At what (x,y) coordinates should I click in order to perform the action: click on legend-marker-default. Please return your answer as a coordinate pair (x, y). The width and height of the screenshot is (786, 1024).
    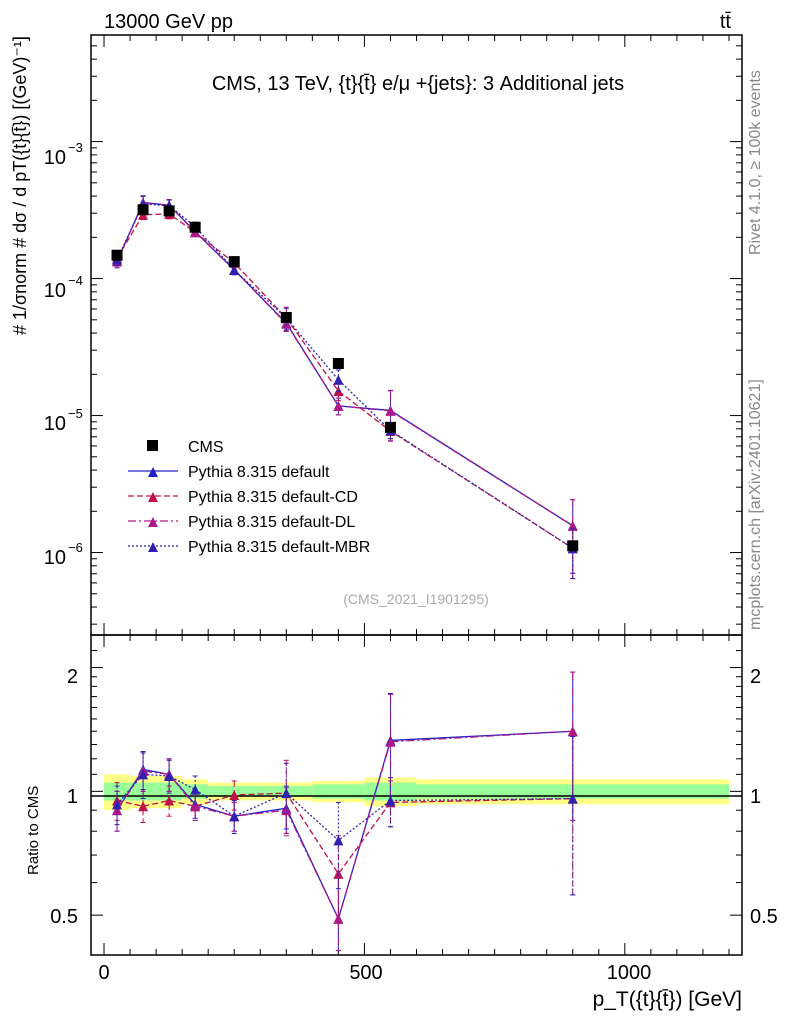
    Looking at the image, I should click on (153, 472).